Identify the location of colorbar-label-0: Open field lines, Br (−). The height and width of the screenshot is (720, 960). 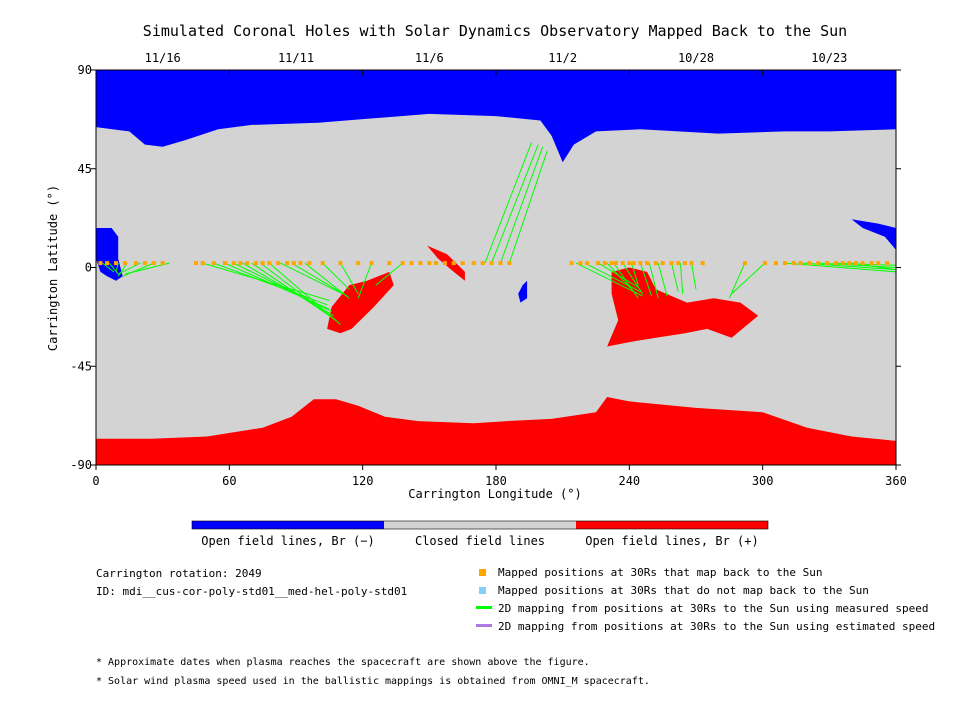
(287, 541).